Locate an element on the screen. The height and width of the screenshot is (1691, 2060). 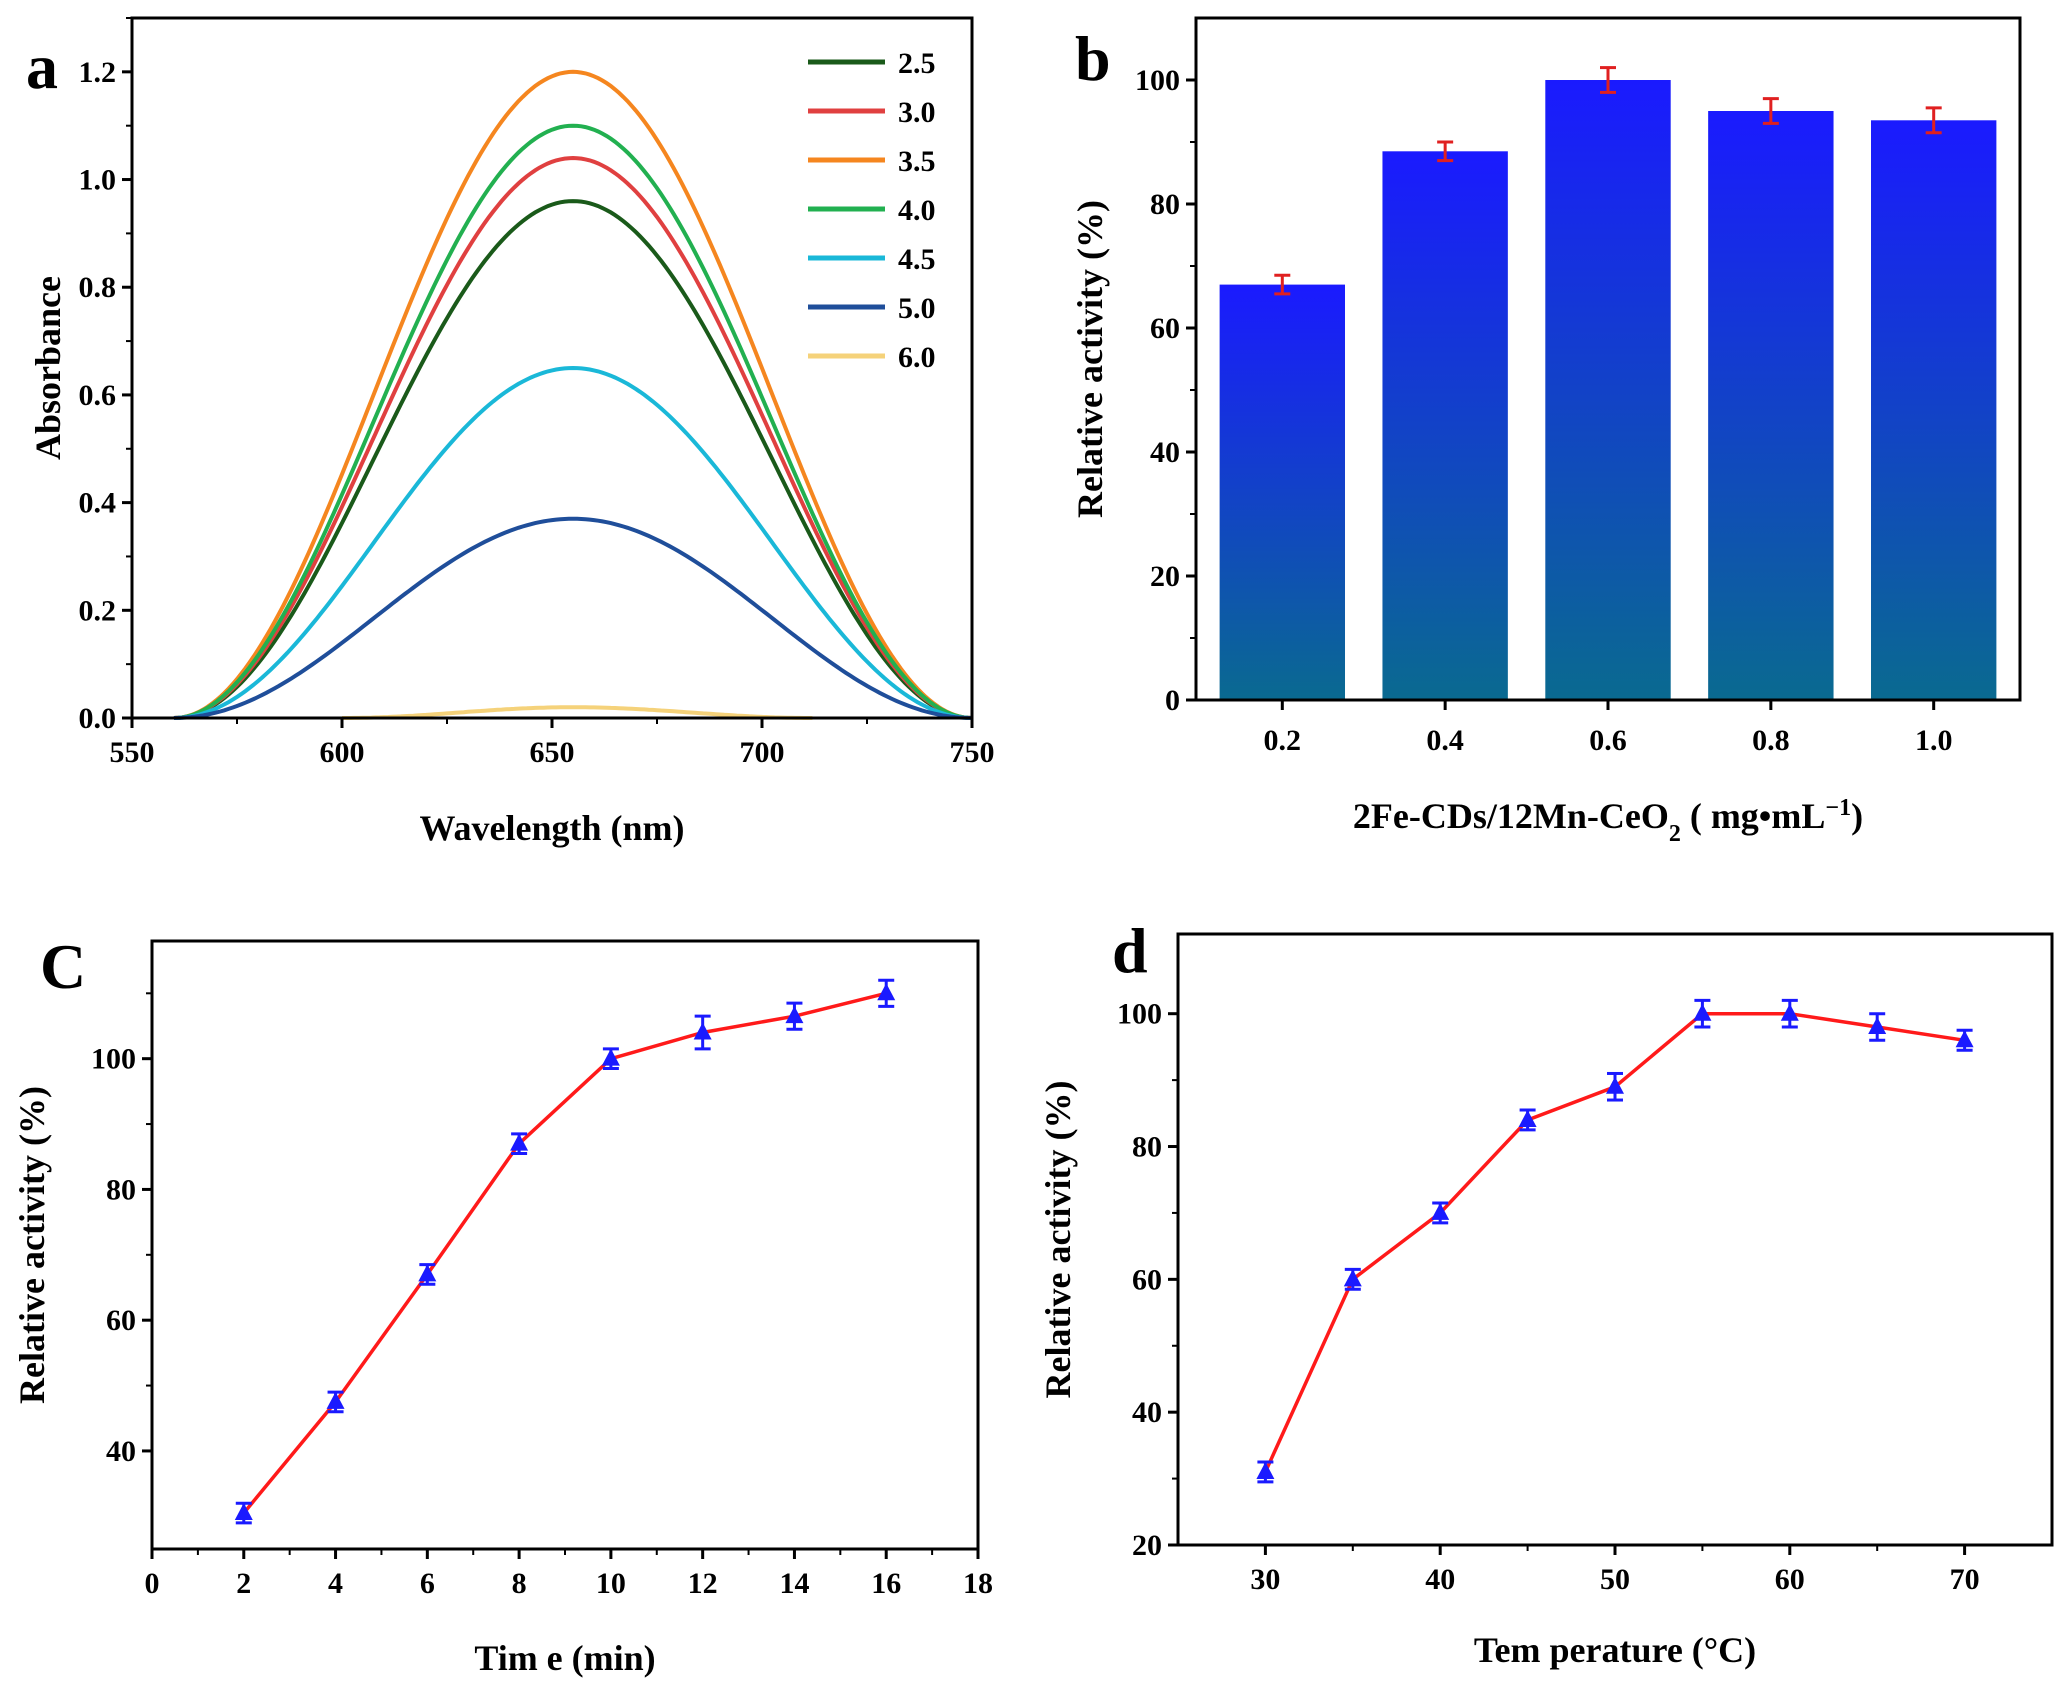
x-tick-label: 16 is located at coordinates (886, 1583).